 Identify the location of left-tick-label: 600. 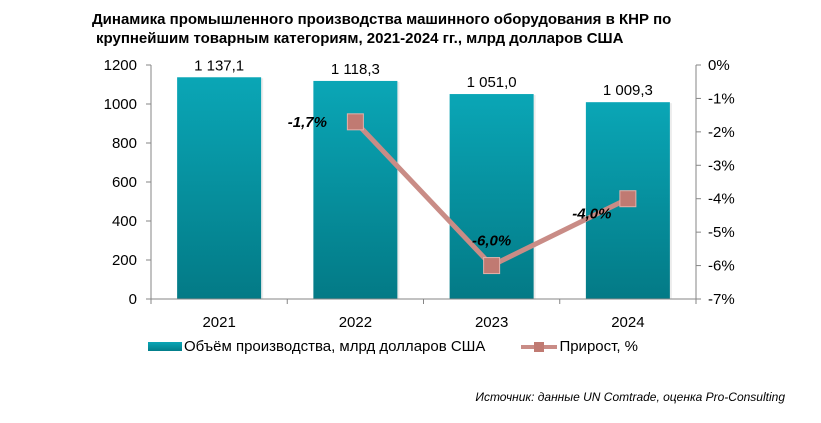
(124, 182).